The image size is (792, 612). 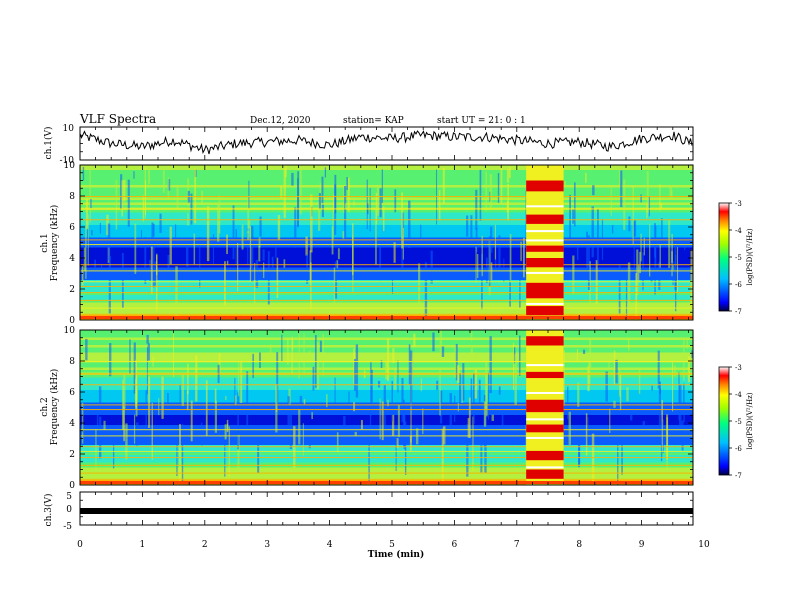 What do you see at coordinates (386, 142) in the screenshot?
I see `ch1-waveform-trace` at bounding box center [386, 142].